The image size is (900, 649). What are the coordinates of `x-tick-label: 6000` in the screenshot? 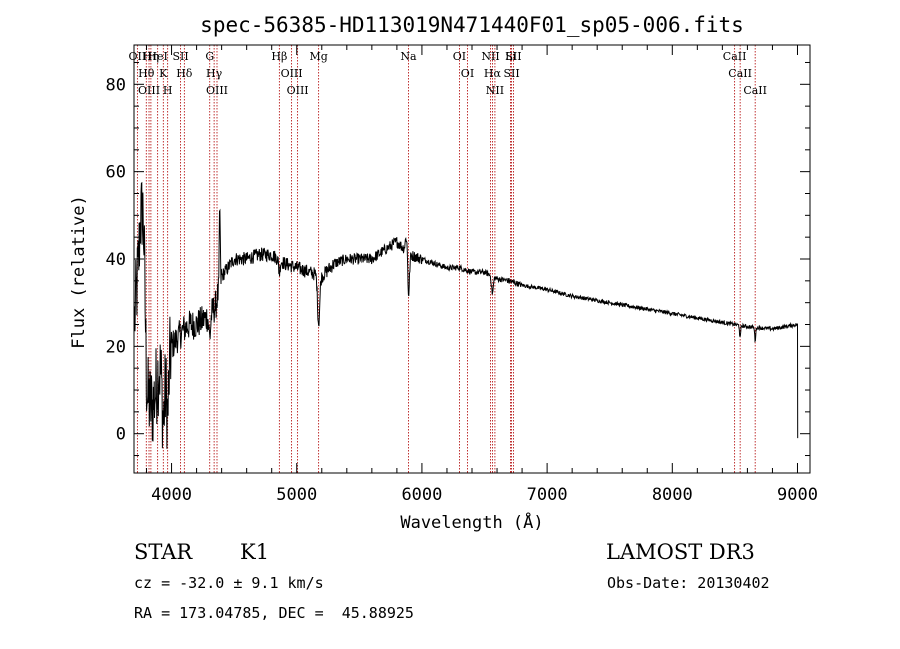 It's located at (421, 495).